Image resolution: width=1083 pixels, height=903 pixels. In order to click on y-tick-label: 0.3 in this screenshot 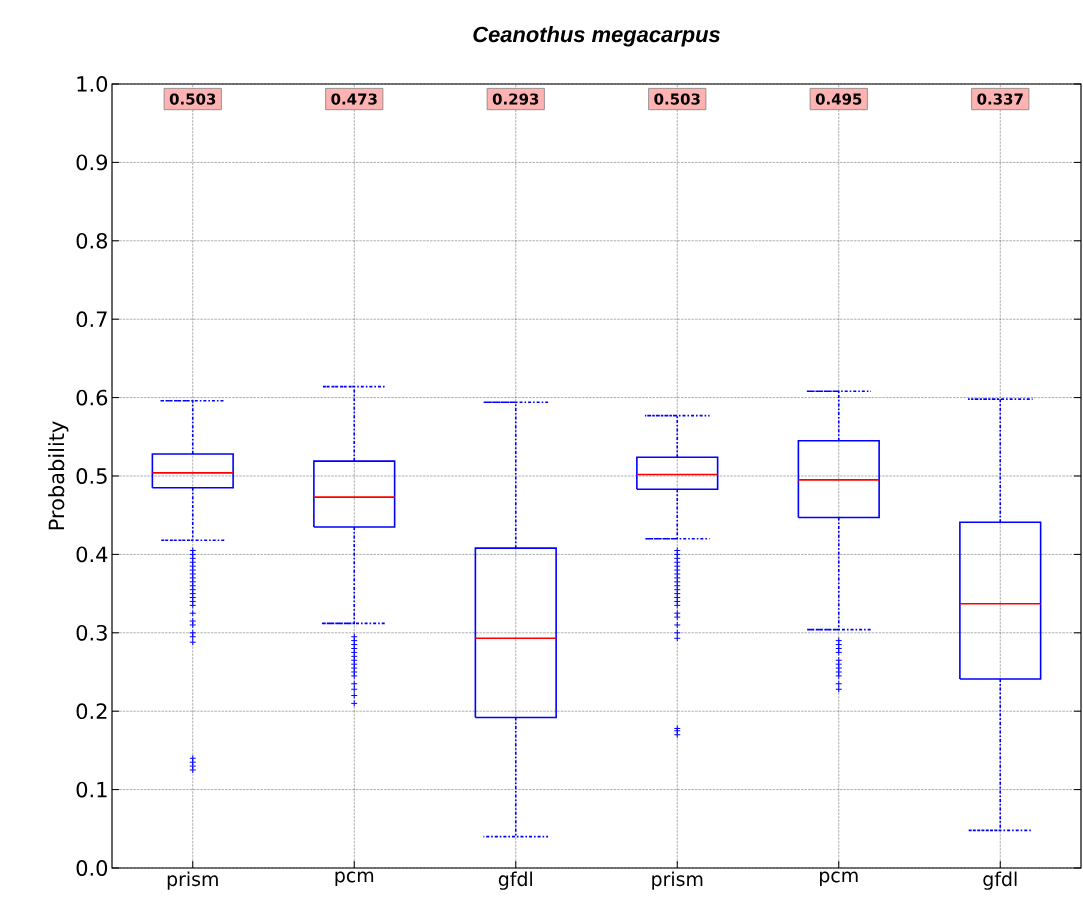, I will do `click(91, 632)`.